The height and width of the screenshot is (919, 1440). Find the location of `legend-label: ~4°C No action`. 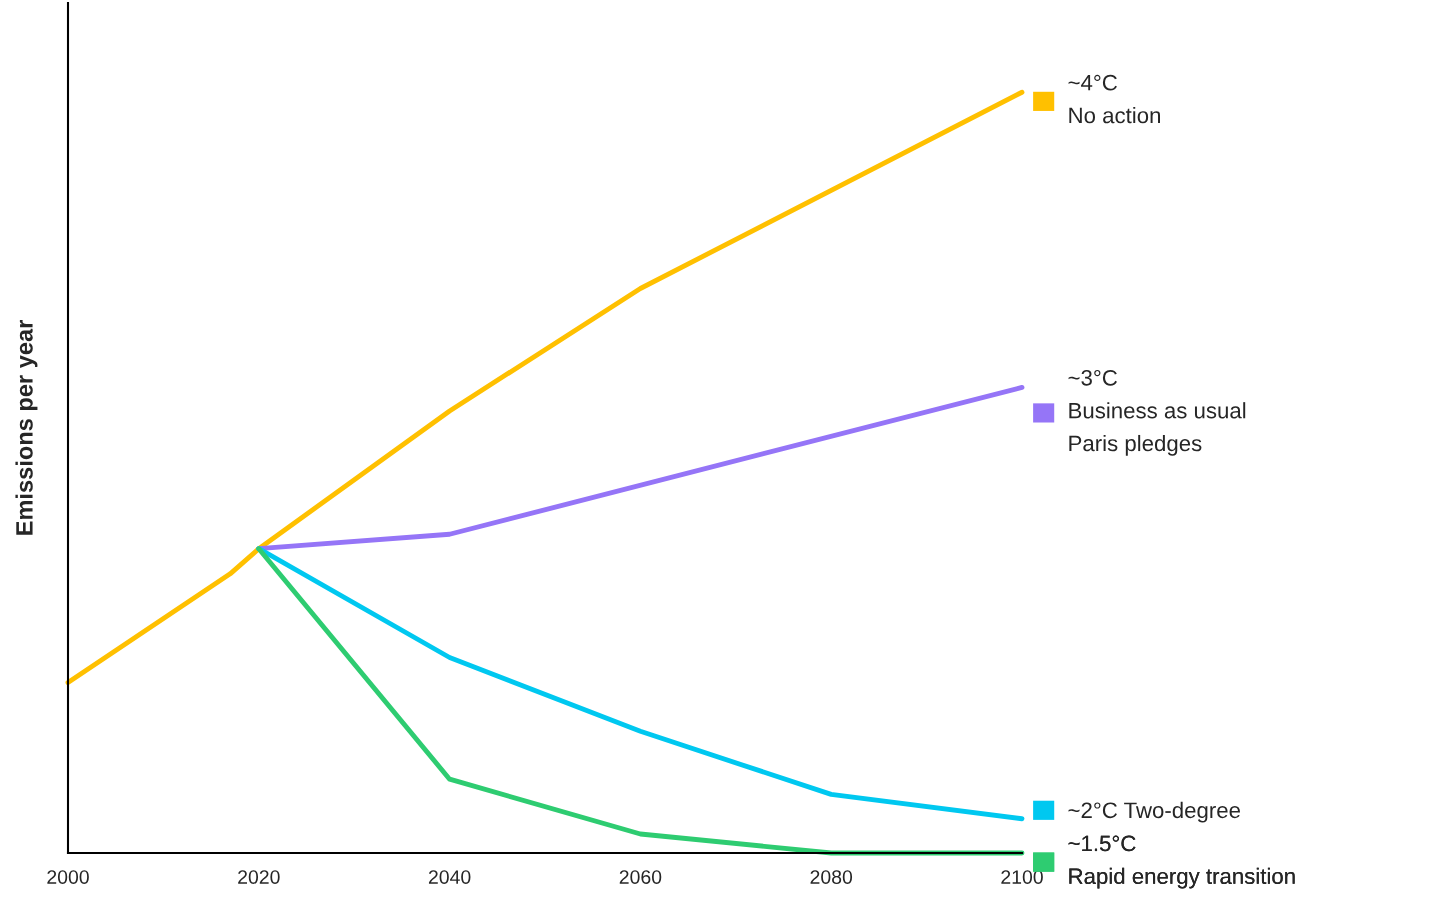

legend-label: ~4°C No action is located at coordinates (1114, 99).